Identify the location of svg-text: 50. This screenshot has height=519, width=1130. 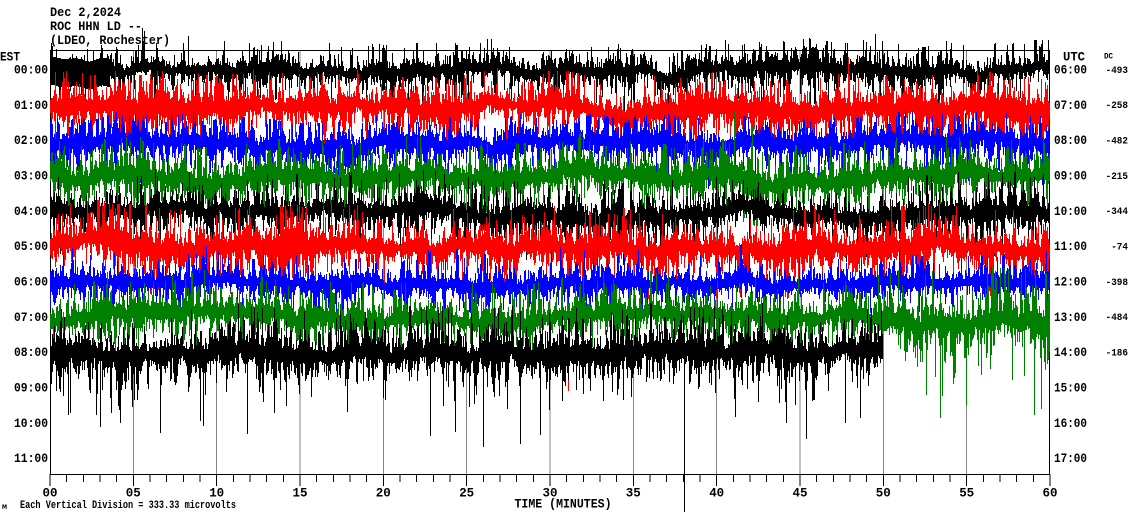
(883, 493).